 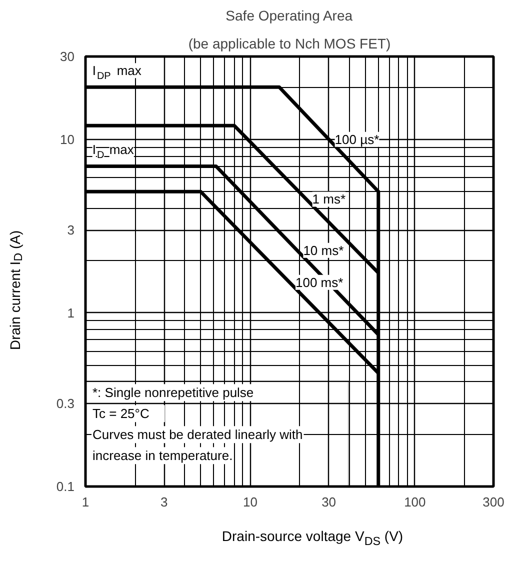 What do you see at coordinates (357, 139) in the screenshot?
I see `series-label: 100 µs*` at bounding box center [357, 139].